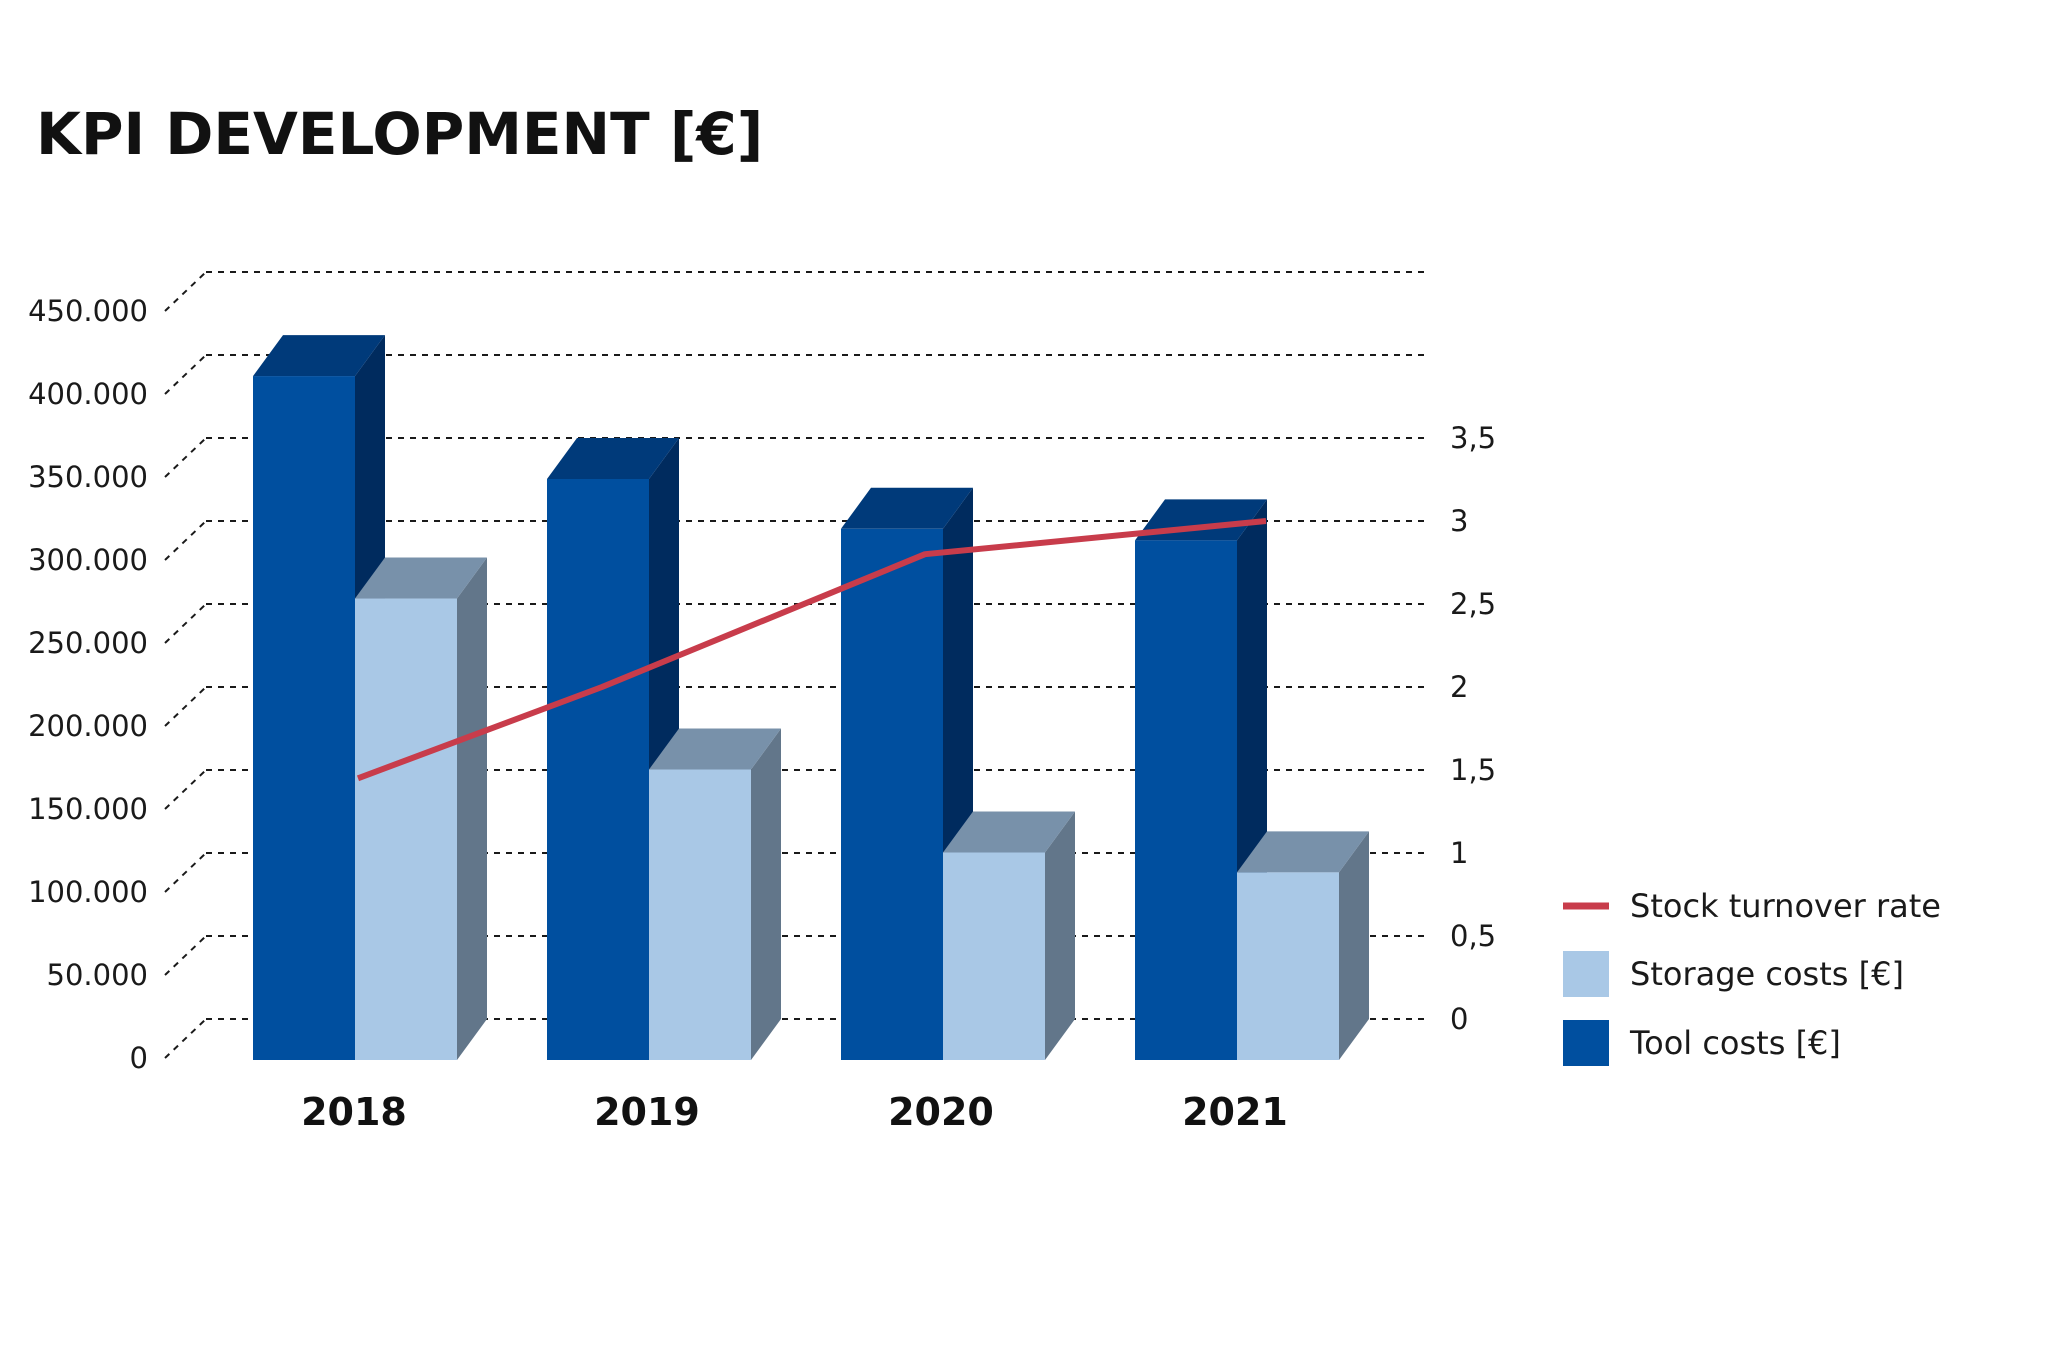 This screenshot has width=2048, height=1365. I want to click on legend-label: Stock turnover rate, so click(1785, 906).